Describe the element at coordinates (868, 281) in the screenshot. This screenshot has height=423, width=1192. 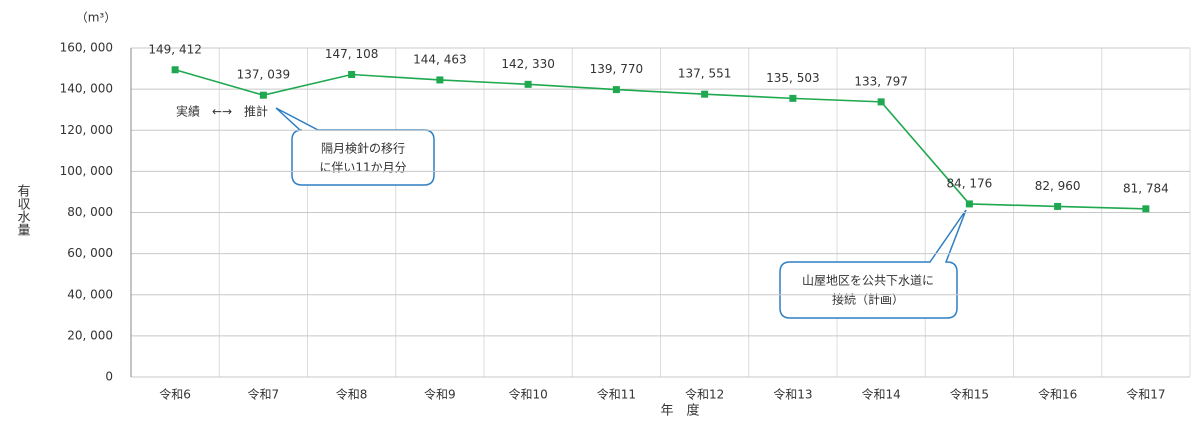
I see `callout-text: 山屋地区を公共下水道に` at that location.